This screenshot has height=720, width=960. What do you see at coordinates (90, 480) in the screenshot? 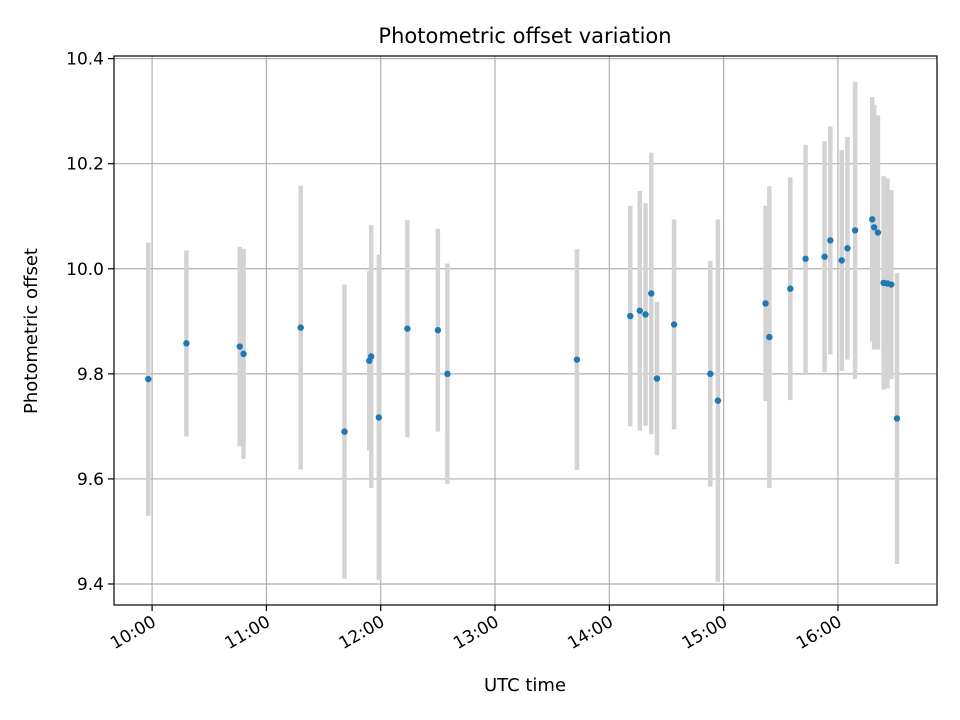
I see `y-tick-label: 9.6` at bounding box center [90, 480].